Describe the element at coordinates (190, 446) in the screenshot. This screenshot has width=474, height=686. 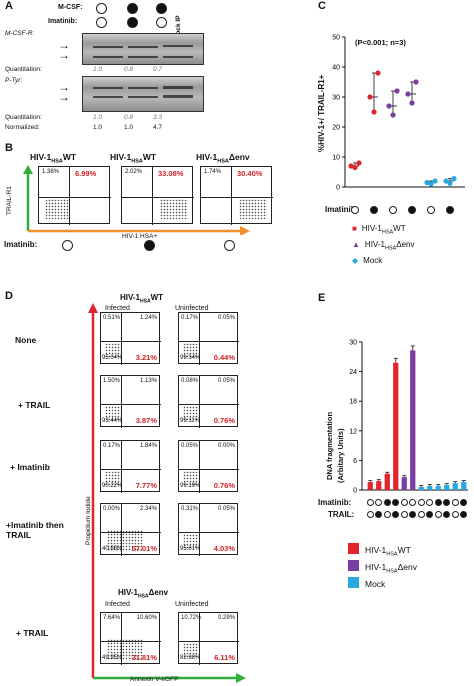
I see `ul-percent: 0.05%` at that location.